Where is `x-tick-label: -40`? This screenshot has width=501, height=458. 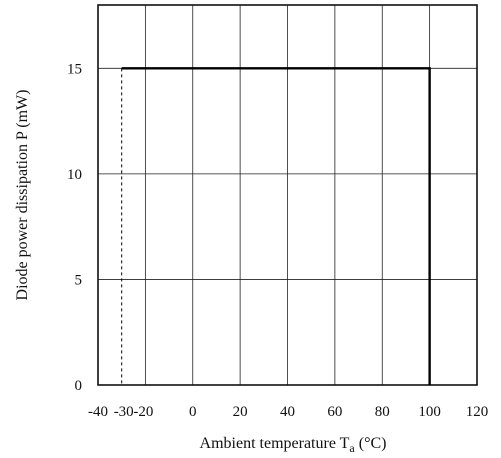
x-tick-label: -40 is located at coordinates (98, 412).